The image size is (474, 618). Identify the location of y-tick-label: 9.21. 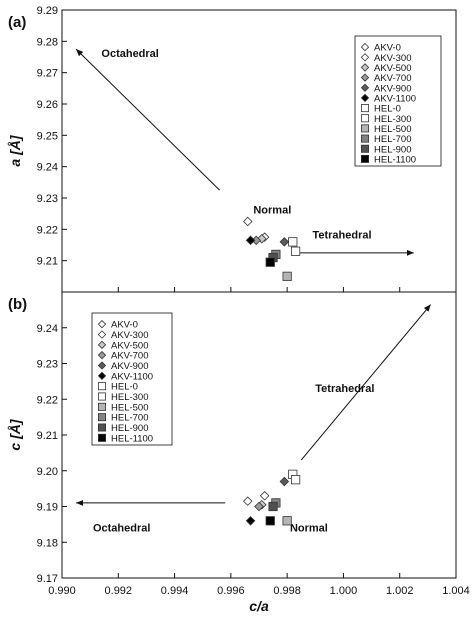
(47, 436).